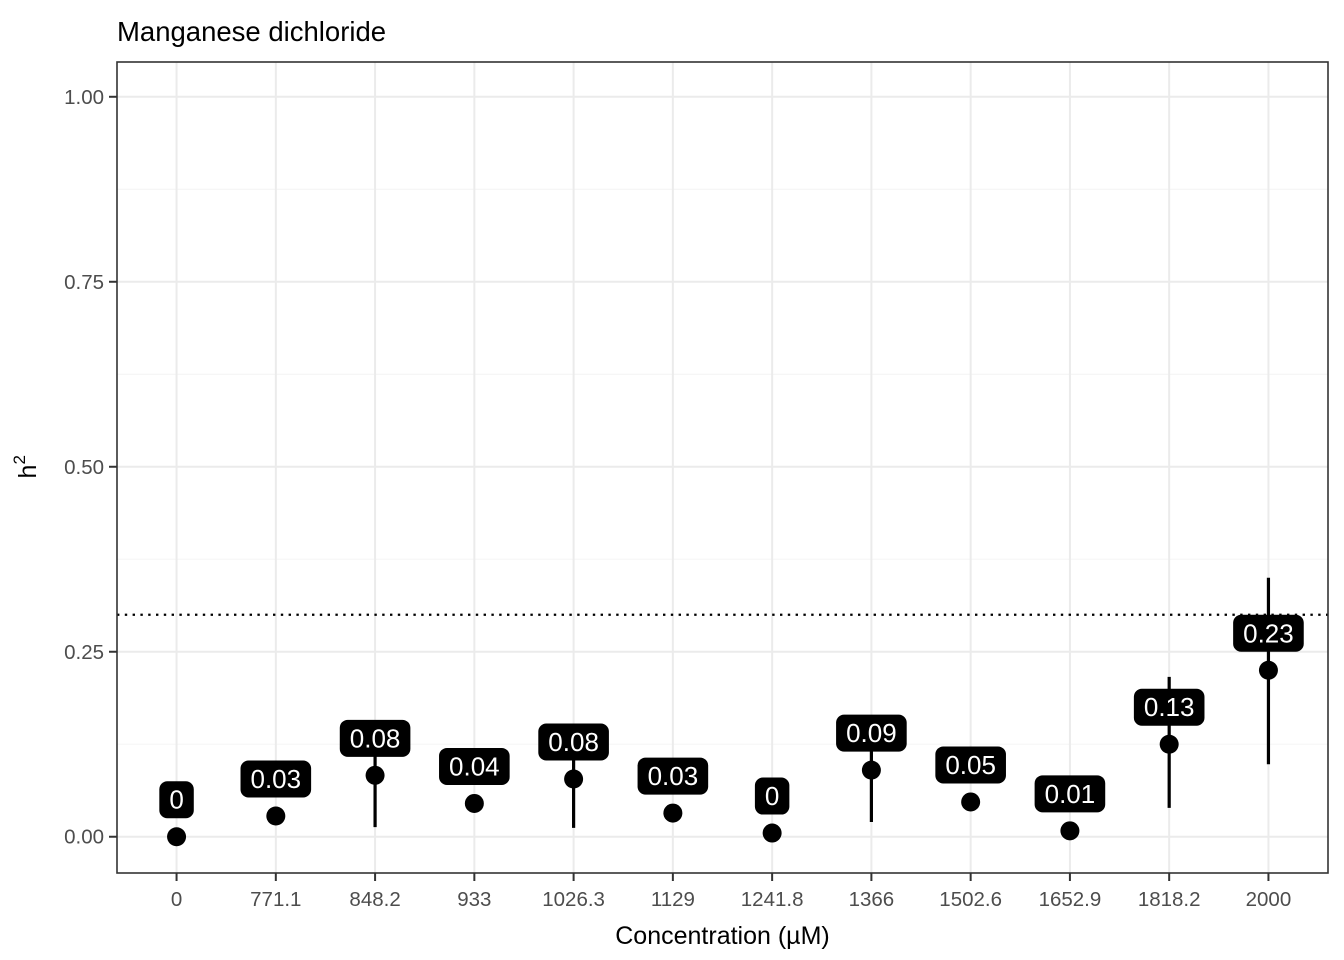 The width and height of the screenshot is (1344, 960). What do you see at coordinates (84, 837) in the screenshot?
I see `y-tick-label: 0.00` at bounding box center [84, 837].